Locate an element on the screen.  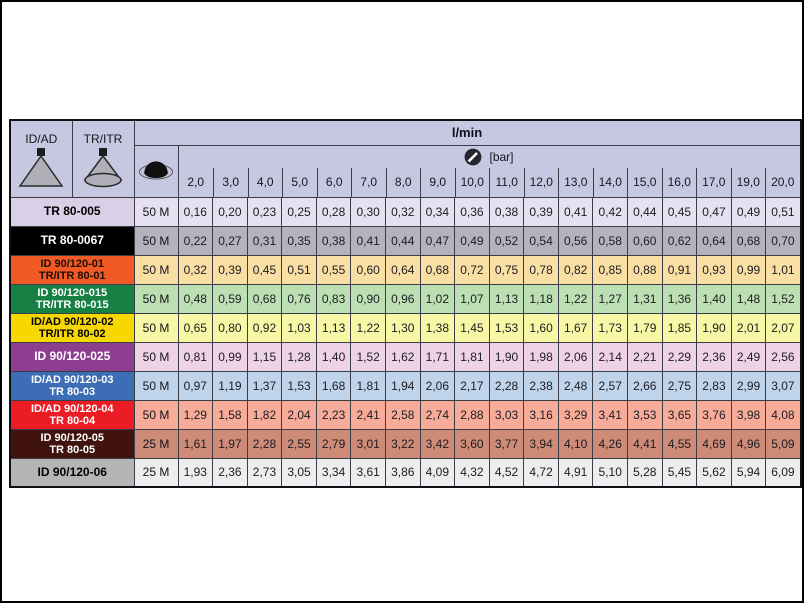
flow-value: 2,88 is located at coordinates (472, 414).